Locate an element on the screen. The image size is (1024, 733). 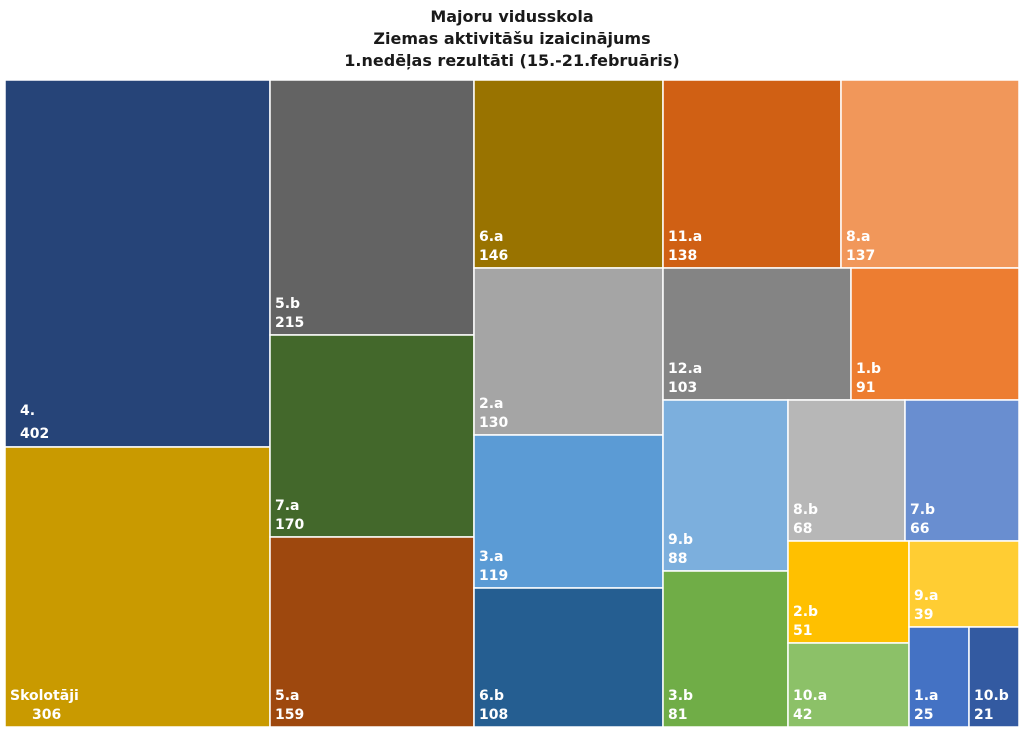
tile-value-7-a: 170 is located at coordinates (289, 525).